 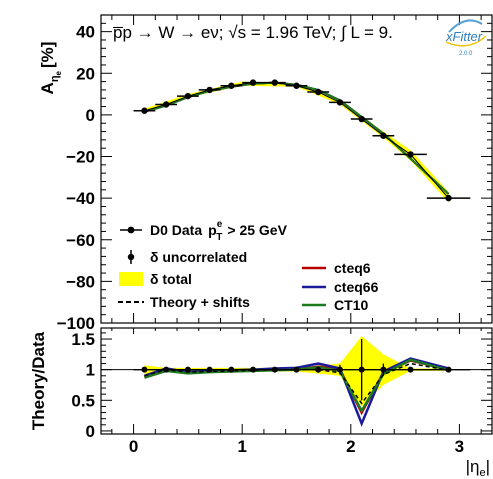 What do you see at coordinates (241, 446) in the screenshot?
I see `lower-x-tick-label: 1` at bounding box center [241, 446].